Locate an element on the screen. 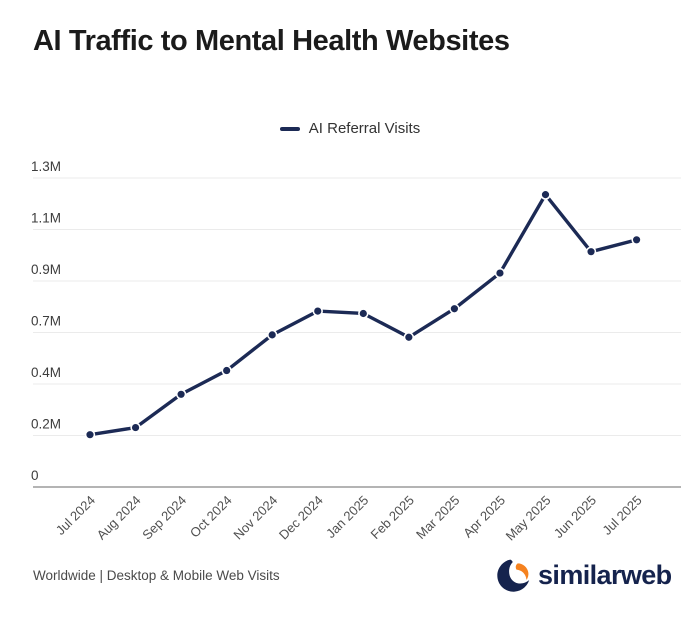 This screenshot has width=700, height=638. y-axis-tick-label: 0.9M is located at coordinates (46, 269).